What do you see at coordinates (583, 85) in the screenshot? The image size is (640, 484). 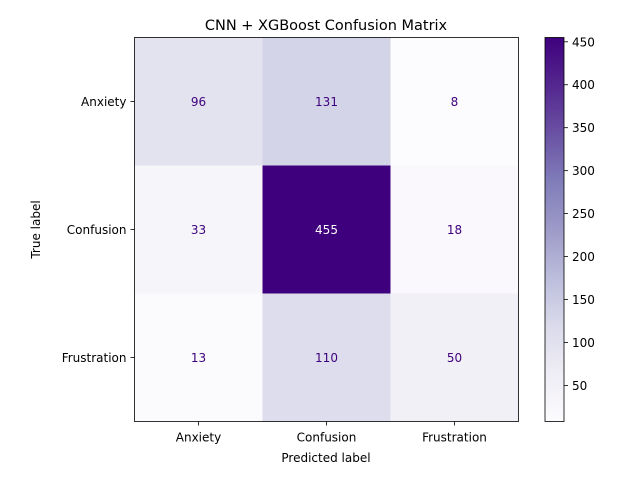 I see `colorbar-tick-label: 400` at bounding box center [583, 85].